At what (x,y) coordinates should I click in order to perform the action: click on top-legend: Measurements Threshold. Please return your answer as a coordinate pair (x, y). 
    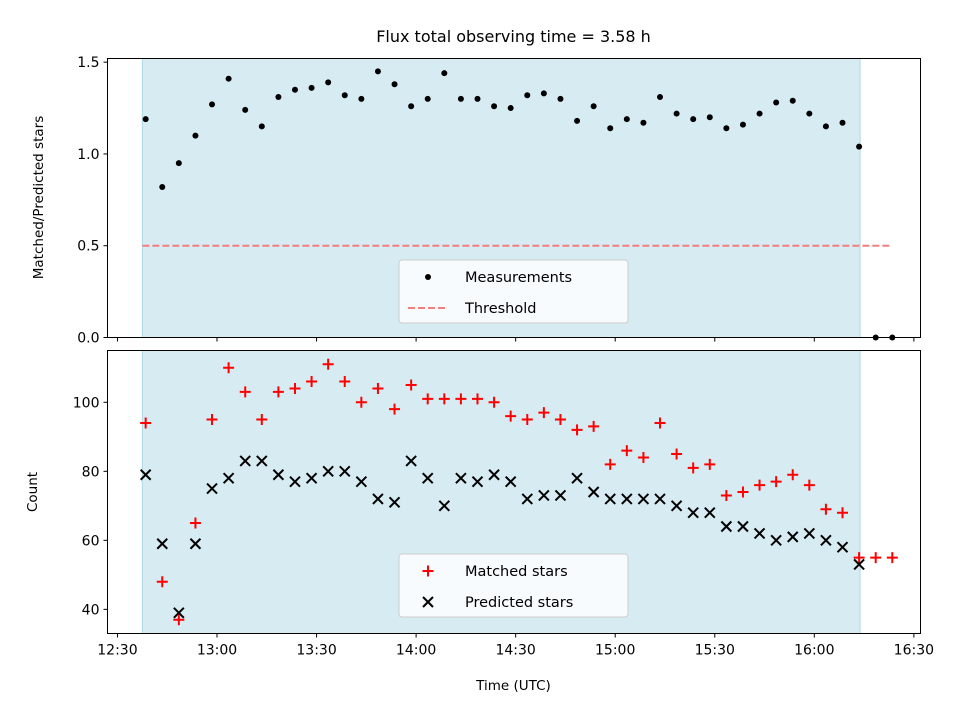
    Looking at the image, I should click on (513, 291).